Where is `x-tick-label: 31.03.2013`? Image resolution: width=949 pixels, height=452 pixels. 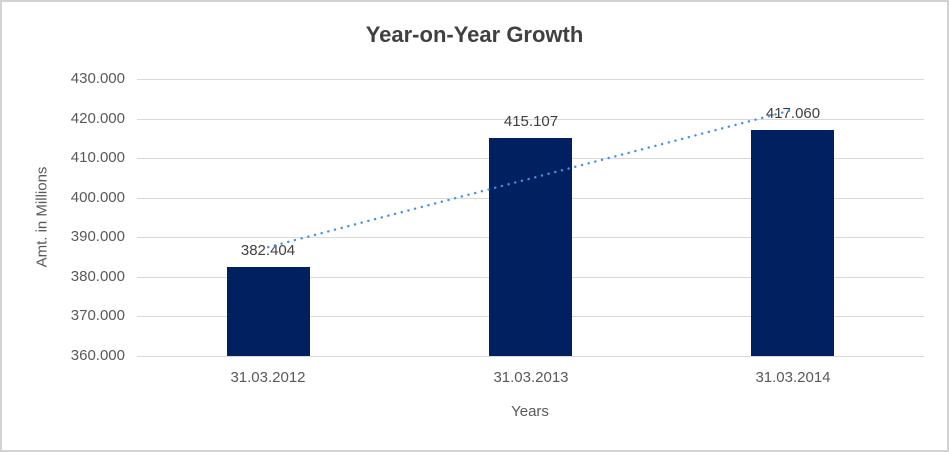 x-tick-label: 31.03.2013 is located at coordinates (531, 377).